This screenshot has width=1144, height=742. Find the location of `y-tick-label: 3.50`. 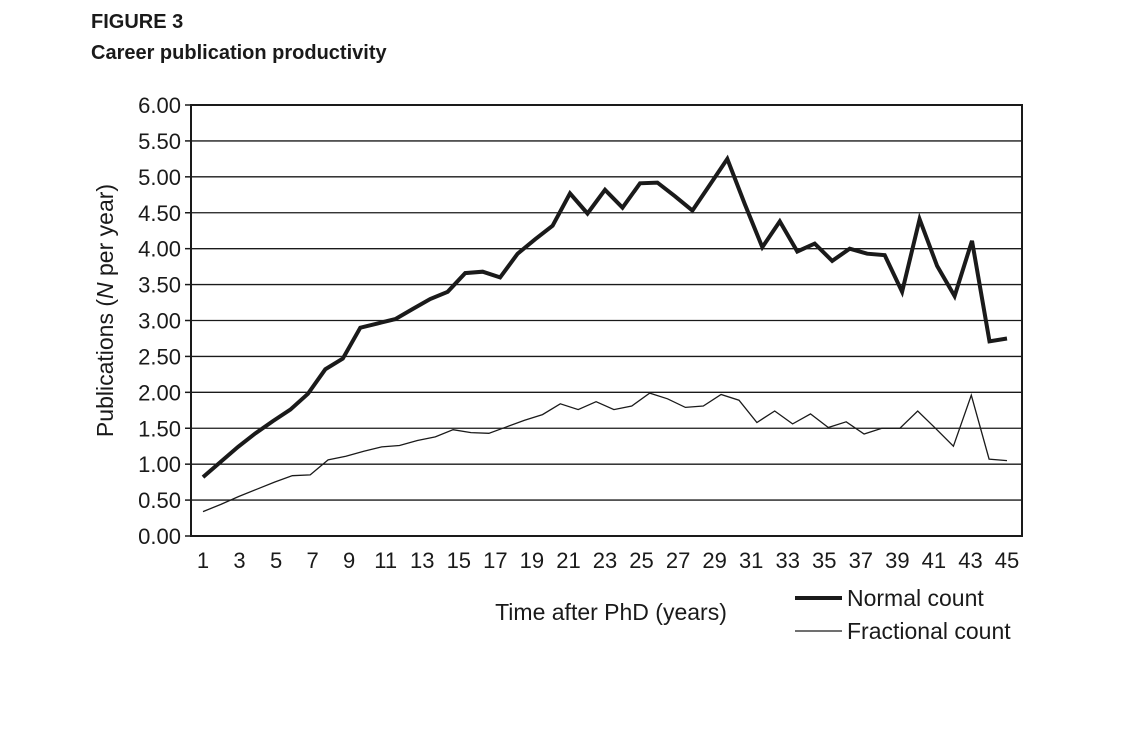

y-tick-label: 3.50 is located at coordinates (159, 285).